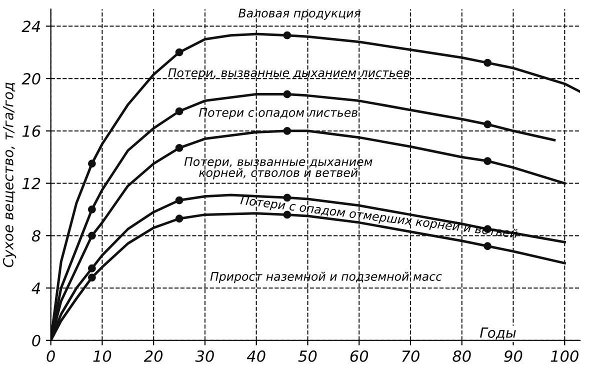 This screenshot has height=366, width=598. Describe the element at coordinates (36, 340) in the screenshot. I see `y-tick-label: 0` at that location.